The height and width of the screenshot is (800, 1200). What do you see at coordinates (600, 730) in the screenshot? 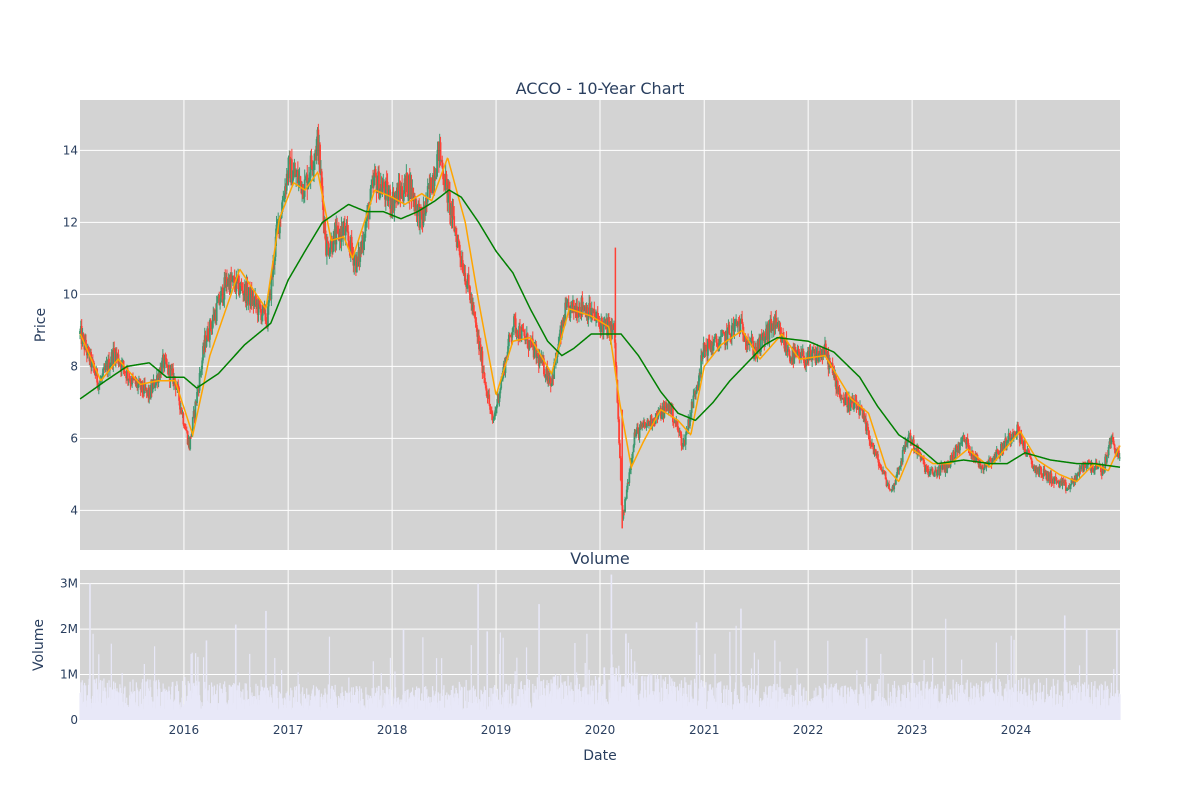
I see `x-tick-label: 2020` at bounding box center [600, 730].